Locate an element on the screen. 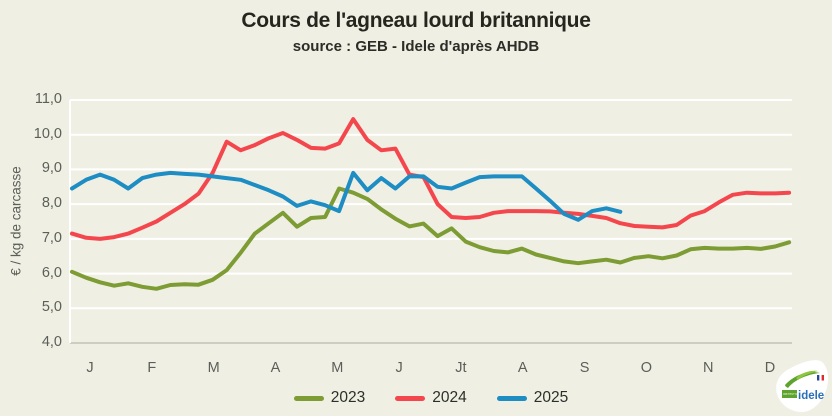 The height and width of the screenshot is (416, 832). legend-item-2025: 2025 is located at coordinates (532, 398).